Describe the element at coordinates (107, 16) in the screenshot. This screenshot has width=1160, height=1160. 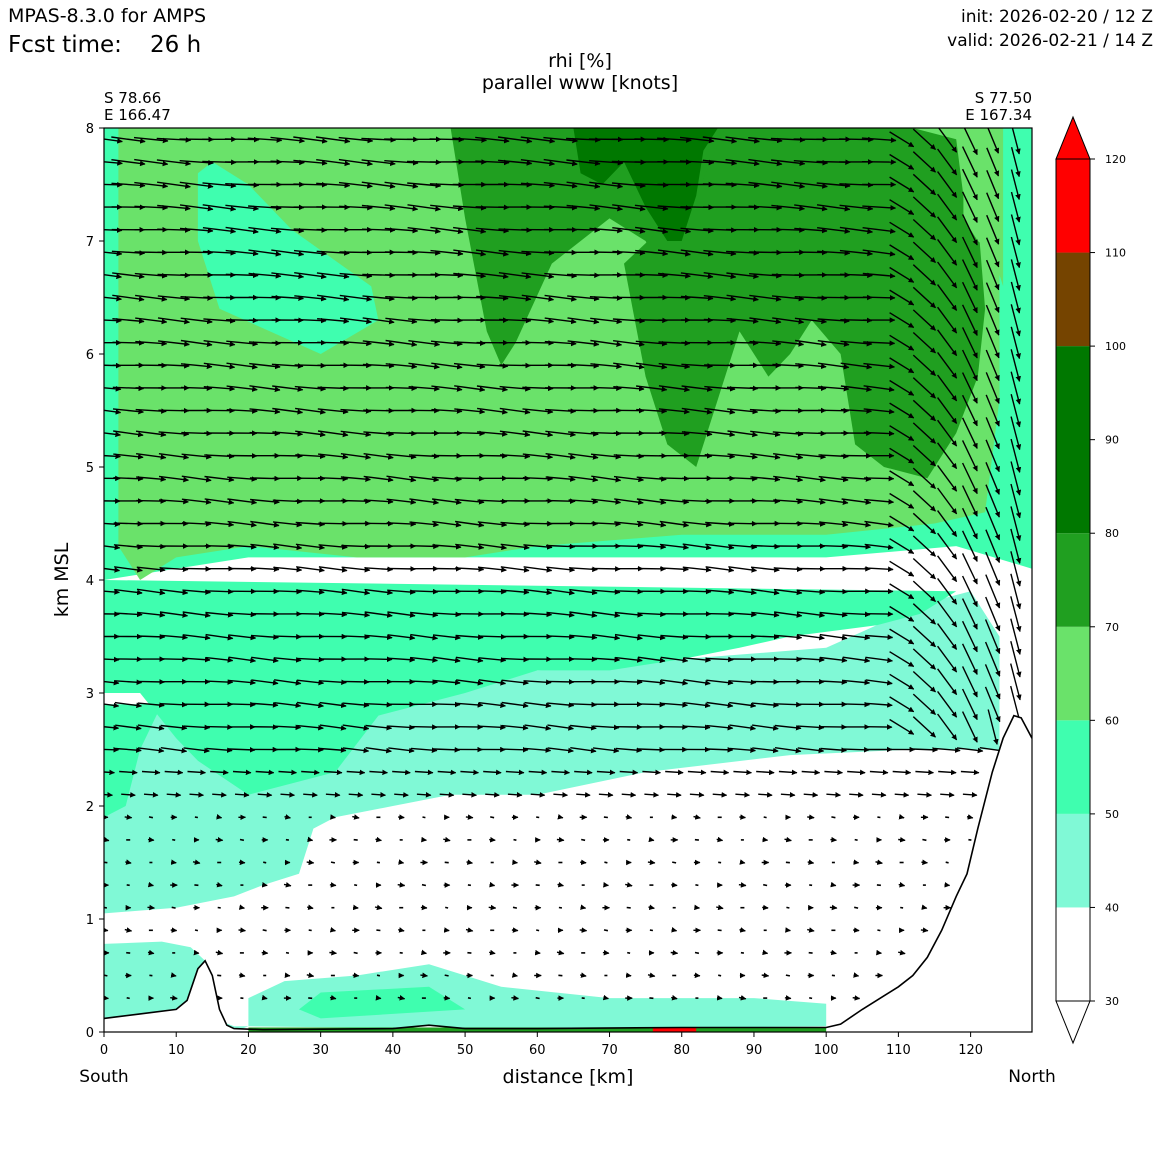
I see `model-title: MPAS-8.3.0 for AMPS` at that location.